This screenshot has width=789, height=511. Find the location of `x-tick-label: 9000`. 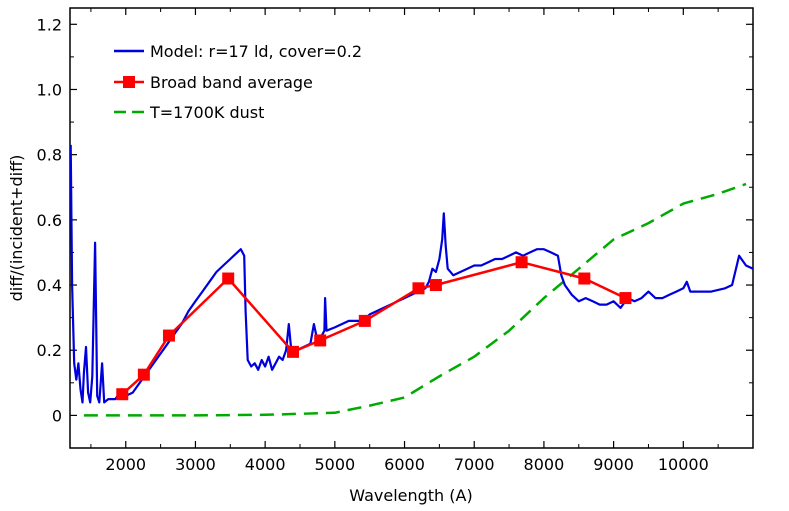

x-tick-label: 9000 is located at coordinates (613, 464).